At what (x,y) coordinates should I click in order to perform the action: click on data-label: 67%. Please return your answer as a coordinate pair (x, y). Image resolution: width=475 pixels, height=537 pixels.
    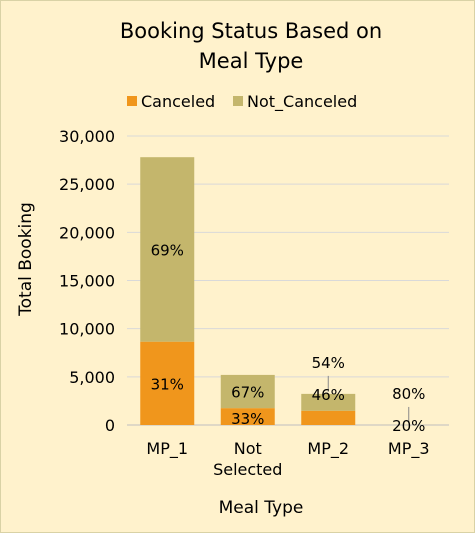
    Looking at the image, I should click on (247, 393).